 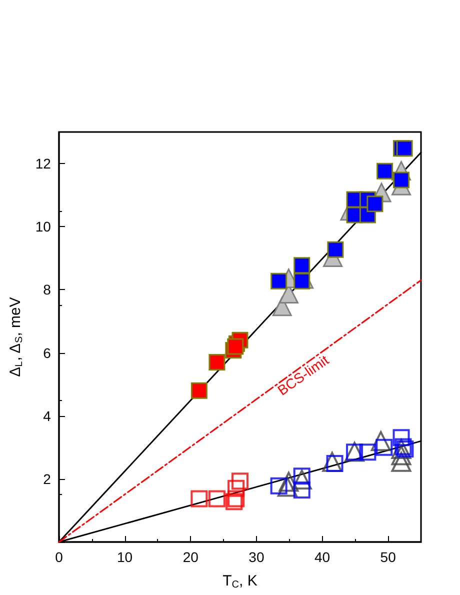 I want to click on x-tick-label: 20, so click(x=190, y=557).